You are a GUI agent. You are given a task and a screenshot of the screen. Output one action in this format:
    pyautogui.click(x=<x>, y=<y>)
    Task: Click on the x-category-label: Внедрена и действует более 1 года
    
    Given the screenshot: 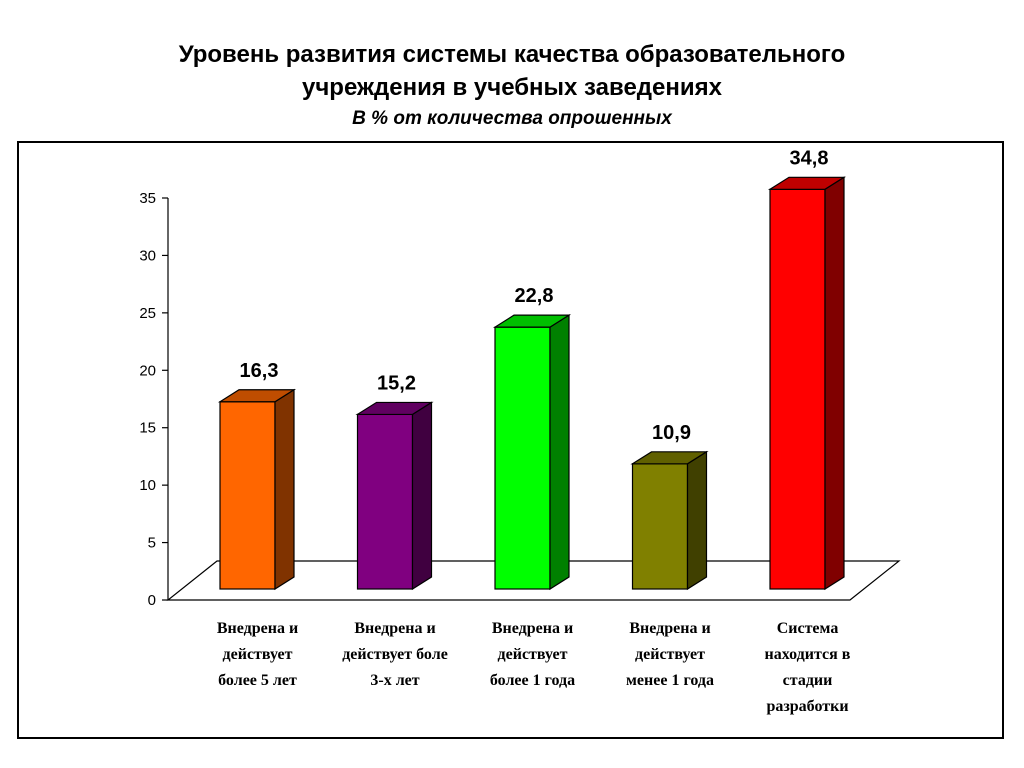 What is the action you would take?
    pyautogui.click(x=532, y=654)
    